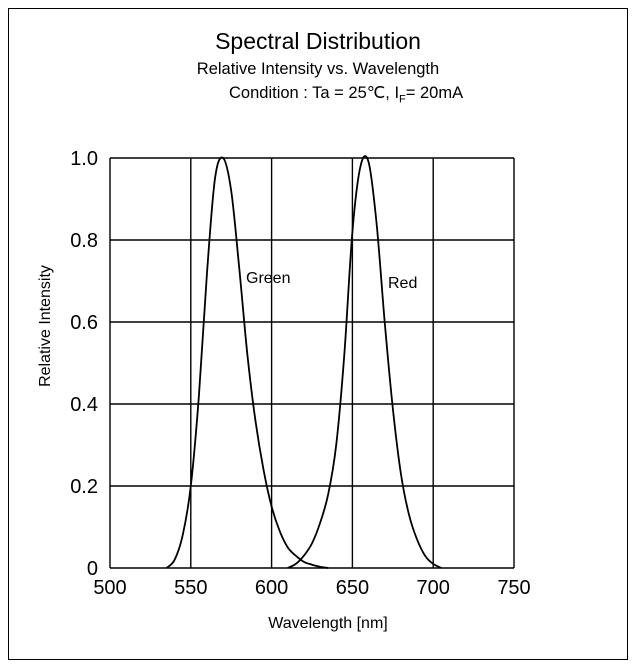 Image resolution: width=636 pixels, height=668 pixels. Describe the element at coordinates (84, 405) in the screenshot. I see `y-tick-label: 0.4` at that location.